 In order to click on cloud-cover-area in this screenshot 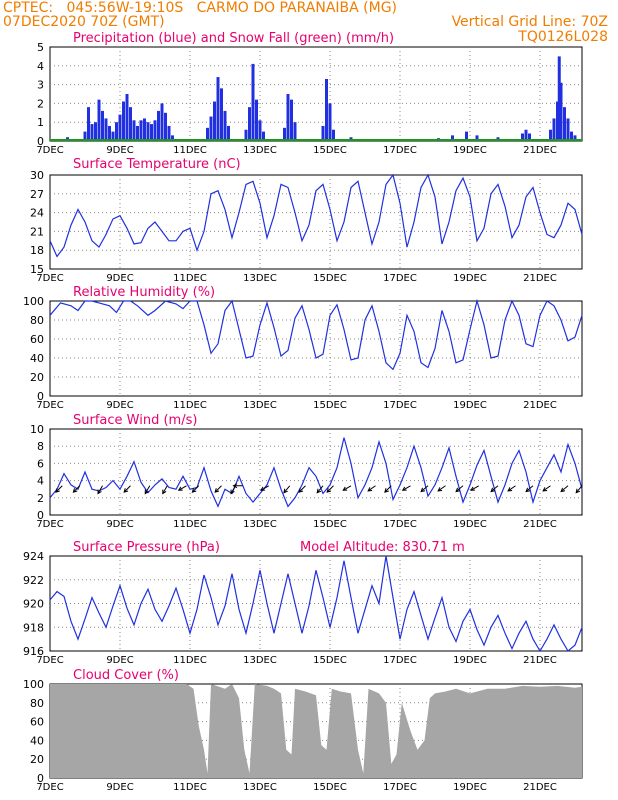, I will do `click(316, 731)`.